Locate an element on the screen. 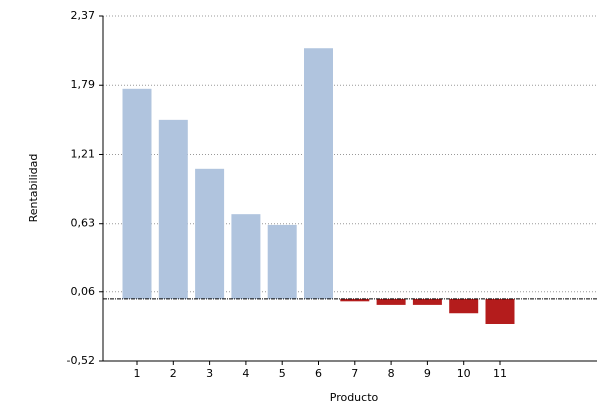 The height and width of the screenshot is (408, 597). y-tick-label: -0,52 is located at coordinates (81, 360).